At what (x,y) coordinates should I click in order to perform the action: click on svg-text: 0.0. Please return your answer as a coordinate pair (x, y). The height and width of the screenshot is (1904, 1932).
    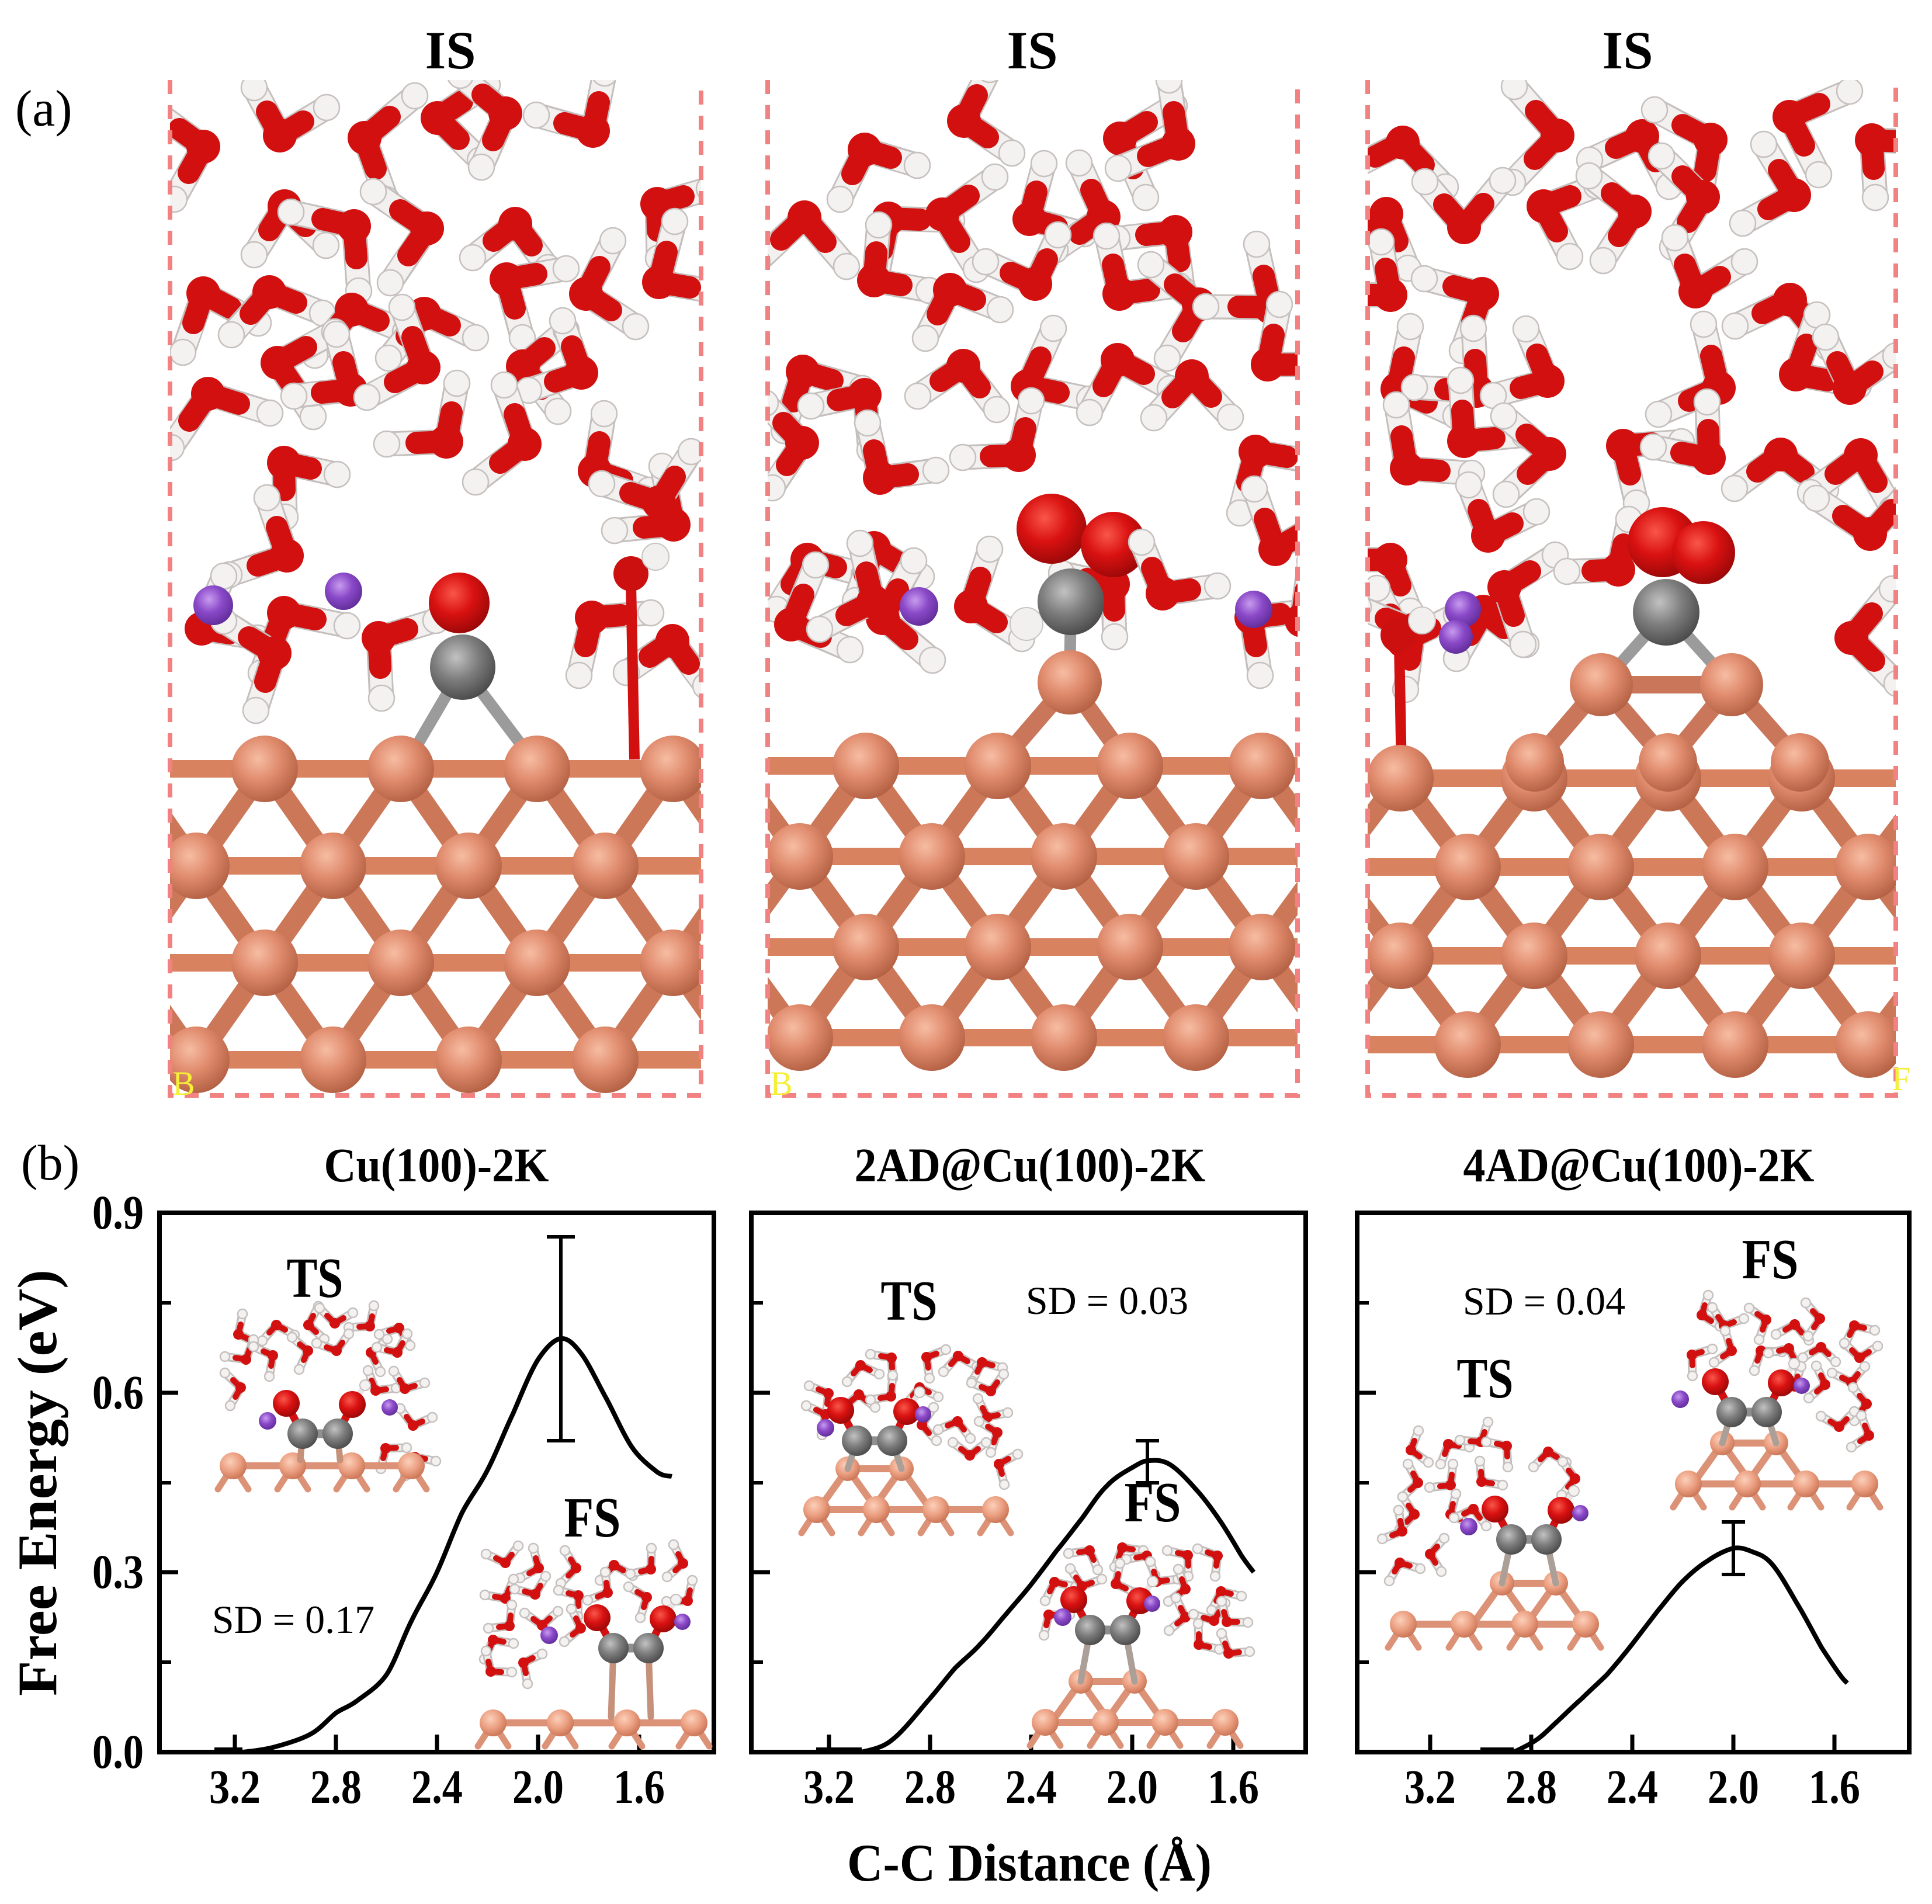
    Looking at the image, I should click on (118, 1751).